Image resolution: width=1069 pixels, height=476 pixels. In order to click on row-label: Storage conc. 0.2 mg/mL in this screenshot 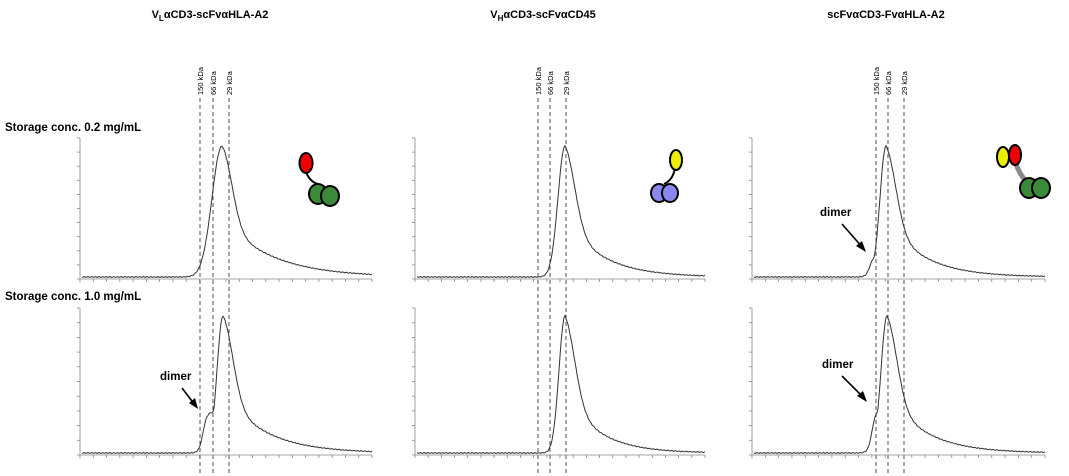, I will do `click(73, 128)`.